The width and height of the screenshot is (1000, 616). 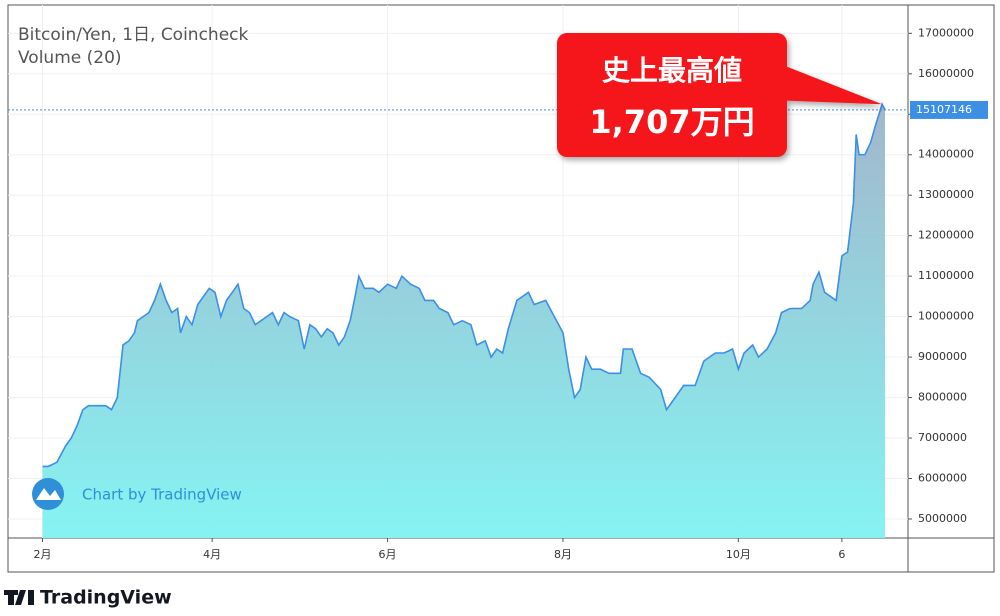 What do you see at coordinates (70, 58) in the screenshot?
I see `chart-subtitle: Volume (20)` at bounding box center [70, 58].